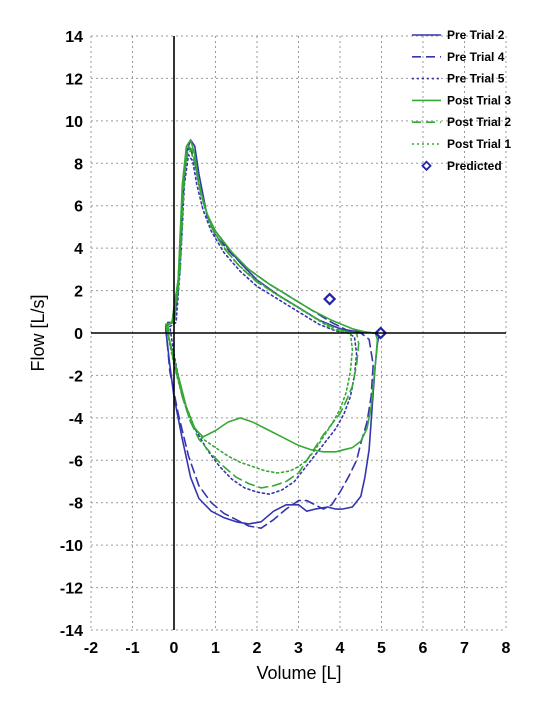 The image size is (544, 702). What do you see at coordinates (74, 37) in the screenshot?
I see `y-tick-label: 14` at bounding box center [74, 37].